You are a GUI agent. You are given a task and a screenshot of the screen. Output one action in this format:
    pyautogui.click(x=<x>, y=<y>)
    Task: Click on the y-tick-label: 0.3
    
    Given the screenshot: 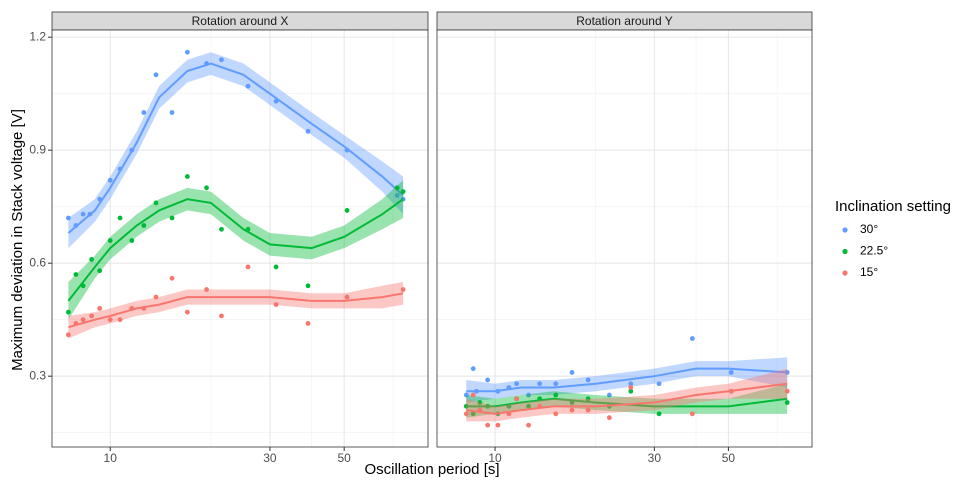 What is the action you would take?
    pyautogui.click(x=37, y=375)
    